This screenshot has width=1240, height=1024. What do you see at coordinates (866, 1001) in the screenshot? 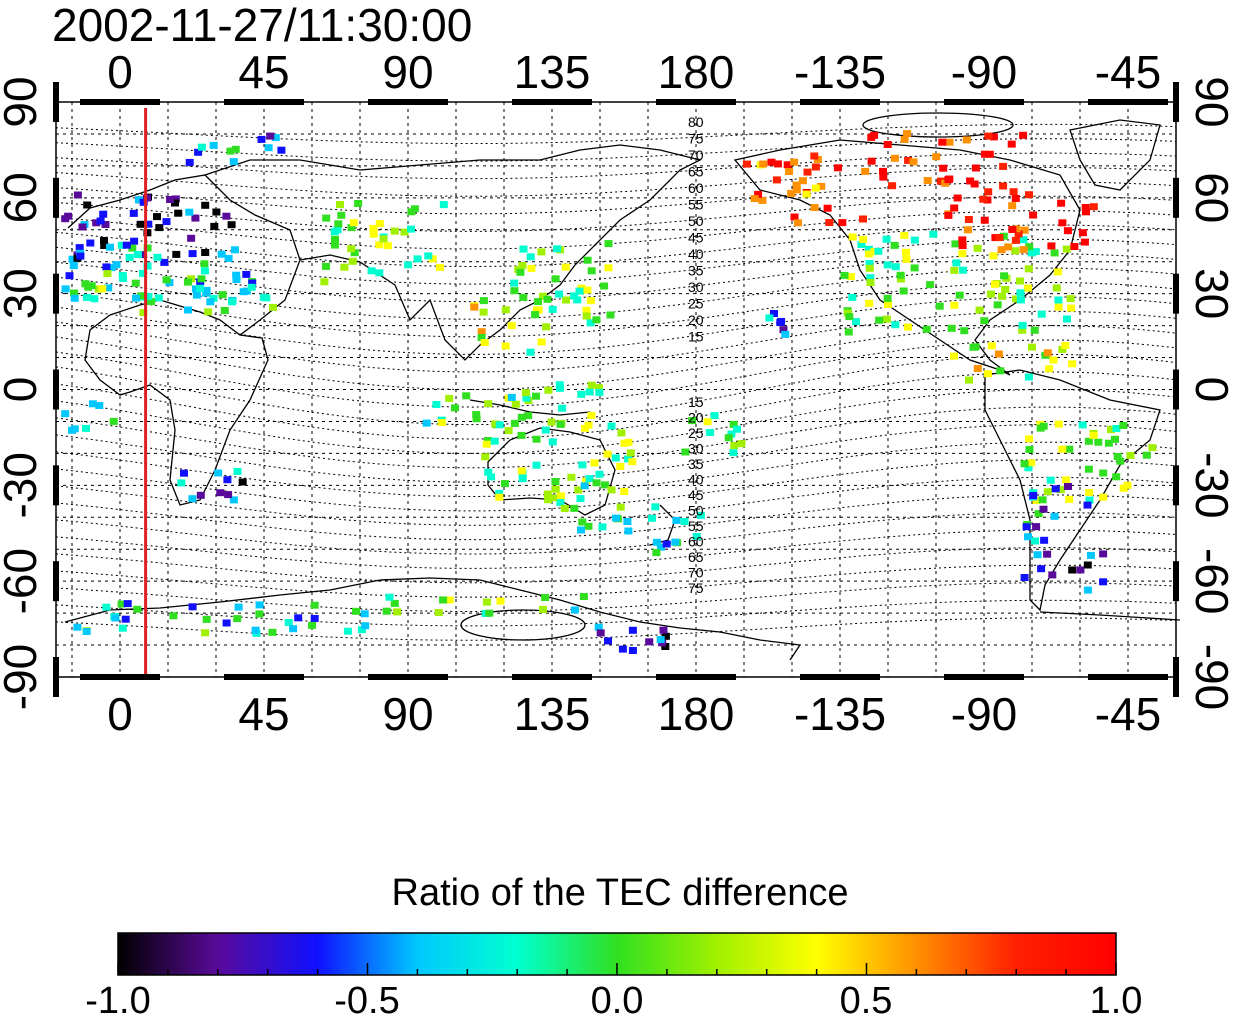
I see `colorbar-tick-label: 0.5` at bounding box center [866, 1001].